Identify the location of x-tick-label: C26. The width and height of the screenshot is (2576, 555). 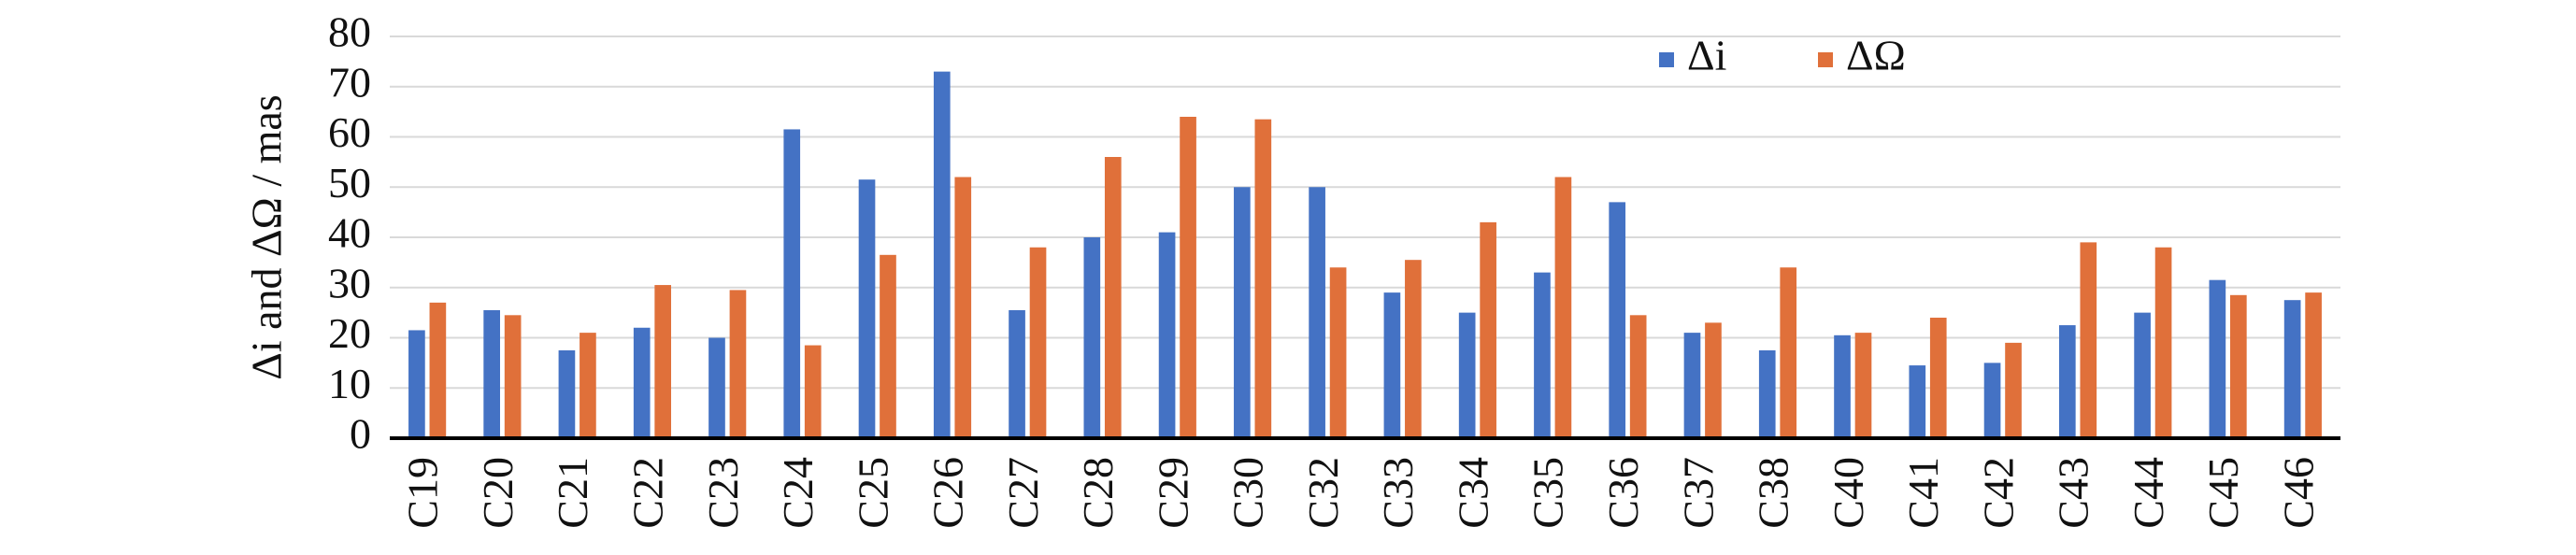
(948, 493).